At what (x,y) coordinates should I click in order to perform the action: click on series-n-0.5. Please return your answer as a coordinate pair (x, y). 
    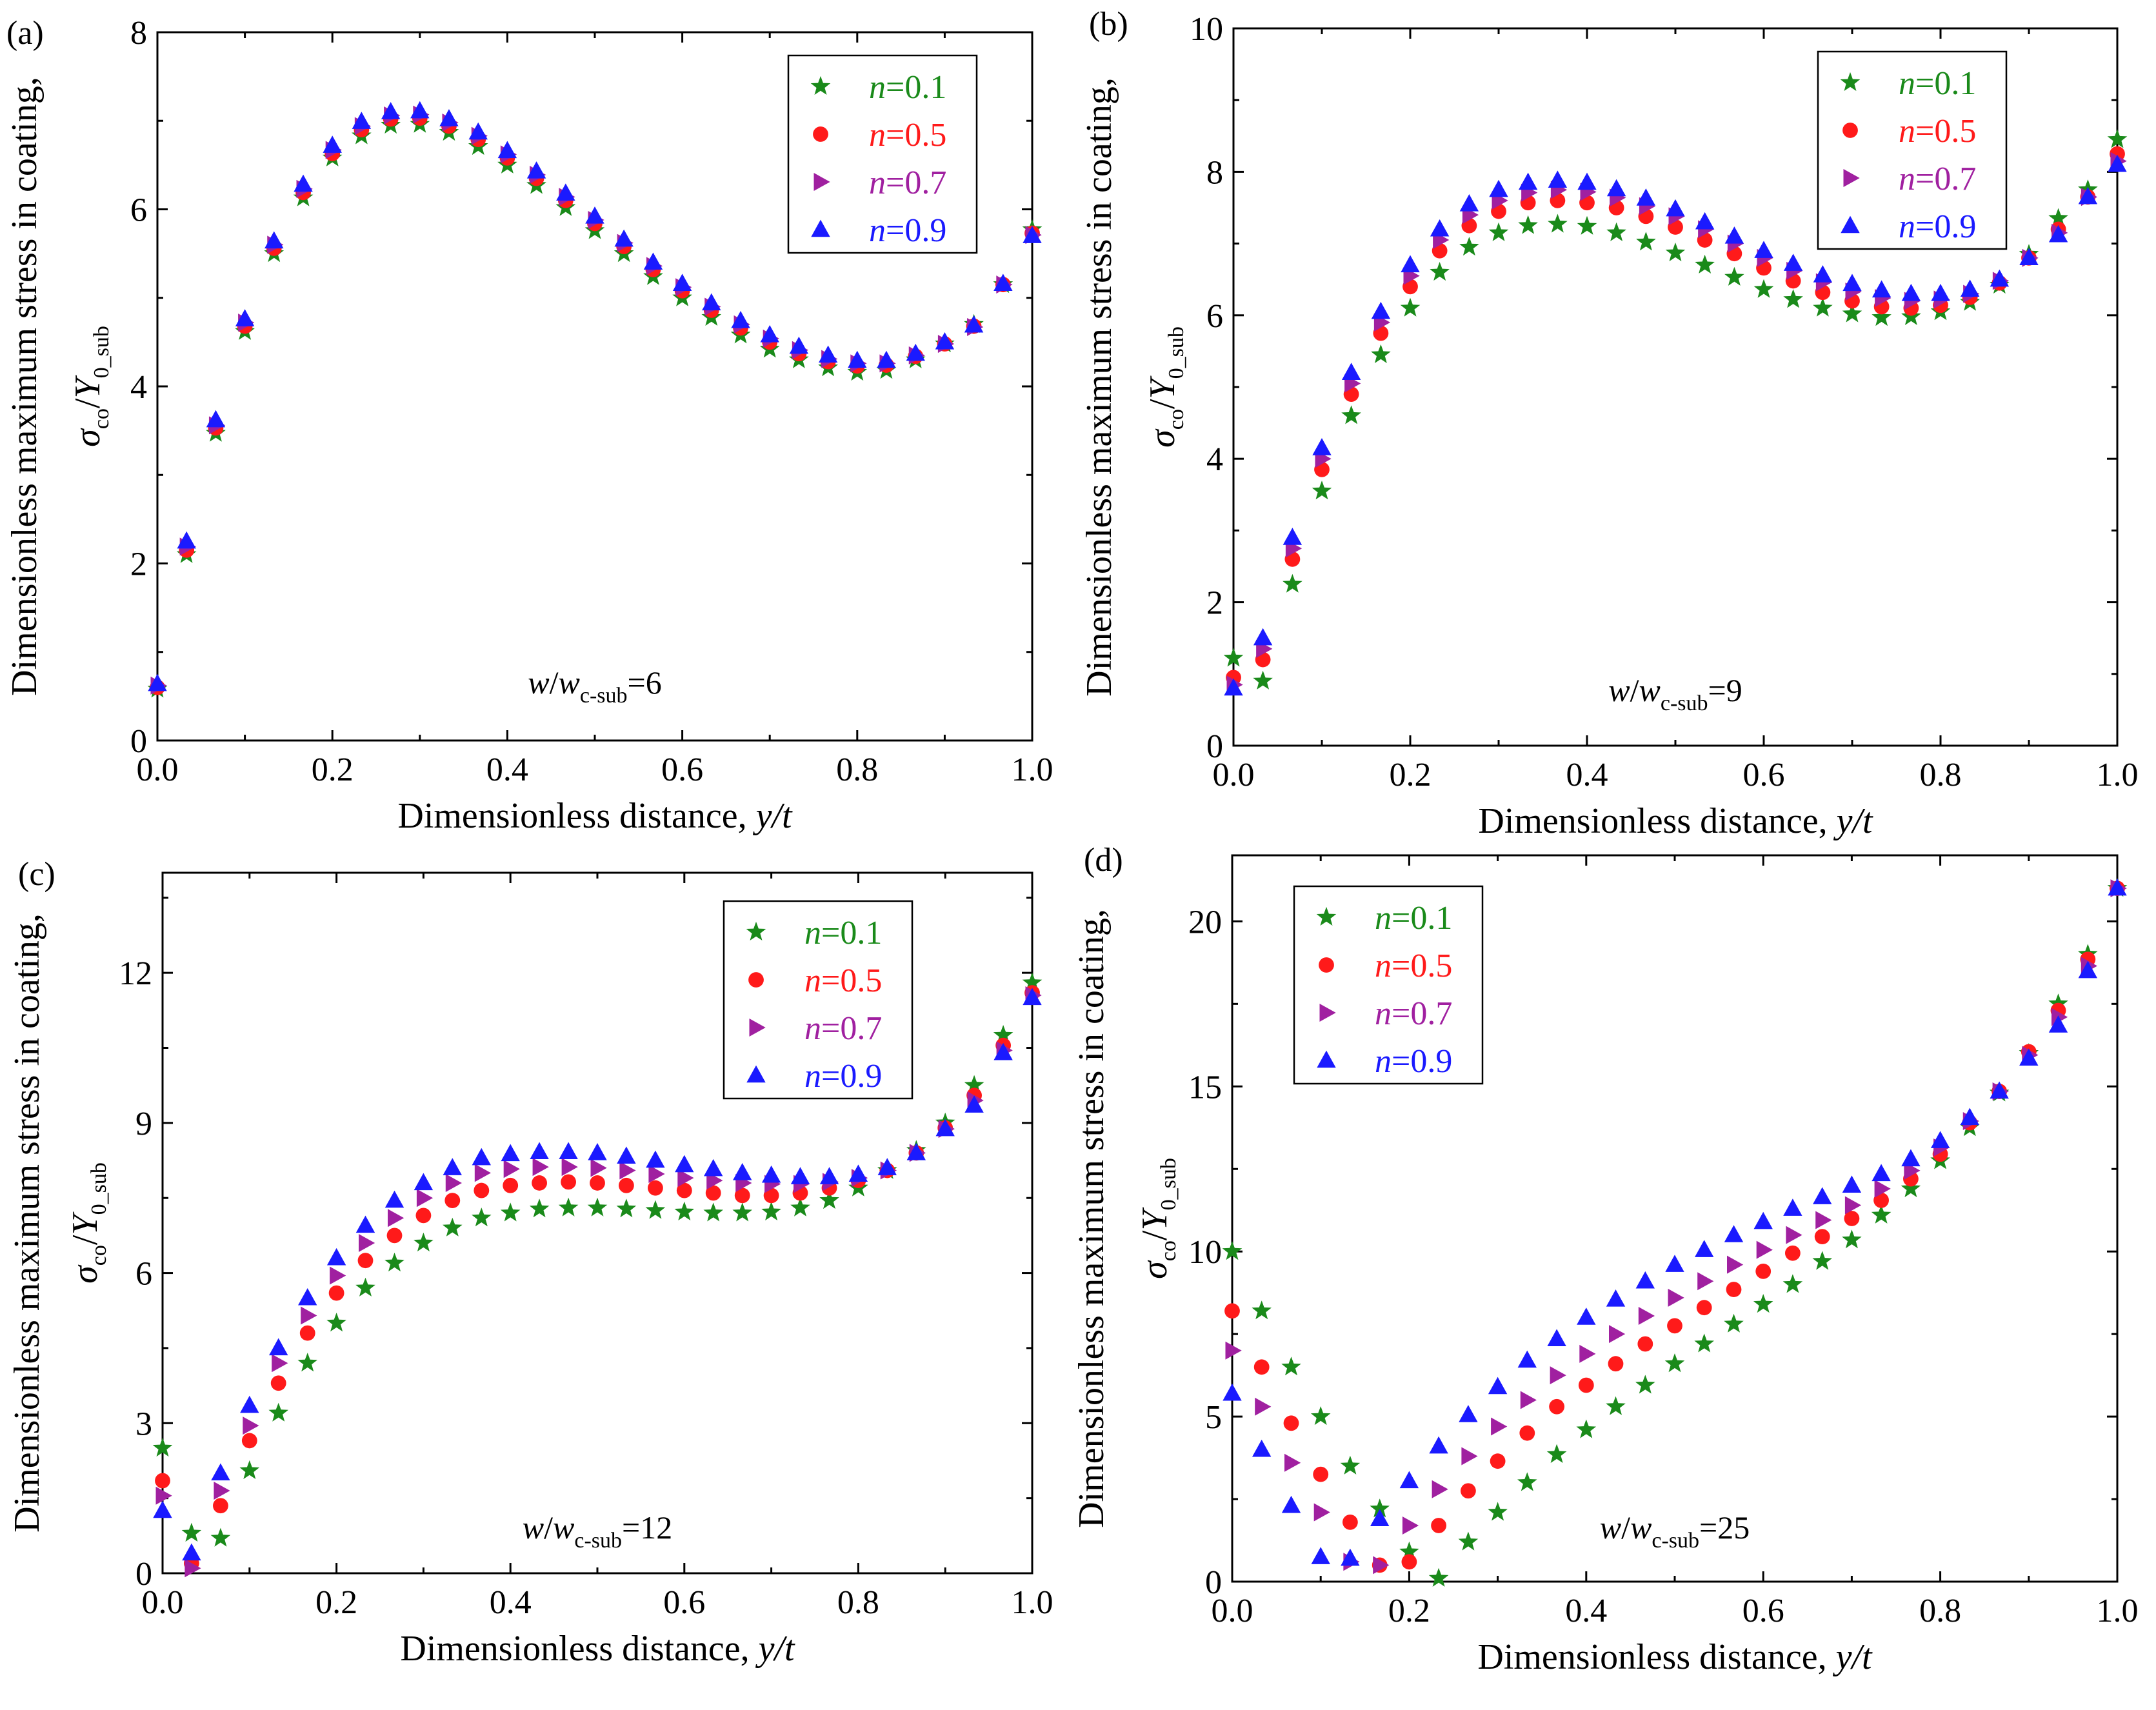
    Looking at the image, I should click on (597, 1278).